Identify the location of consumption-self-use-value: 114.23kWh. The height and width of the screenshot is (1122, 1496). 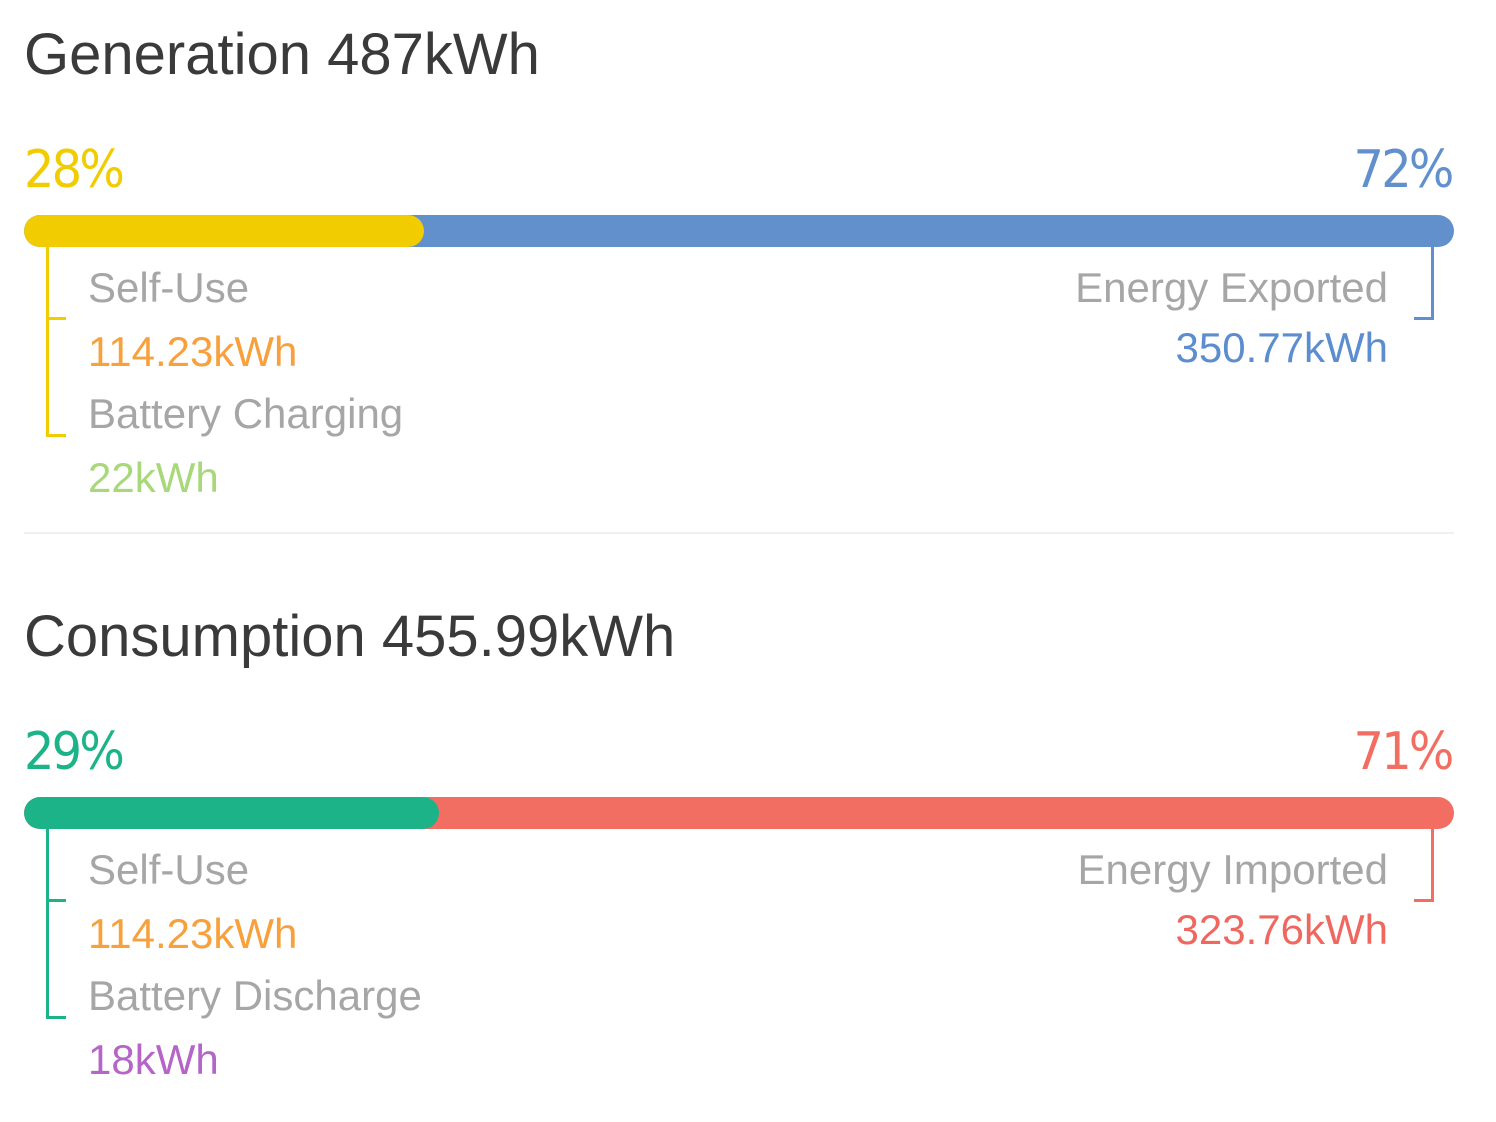
(193, 933).